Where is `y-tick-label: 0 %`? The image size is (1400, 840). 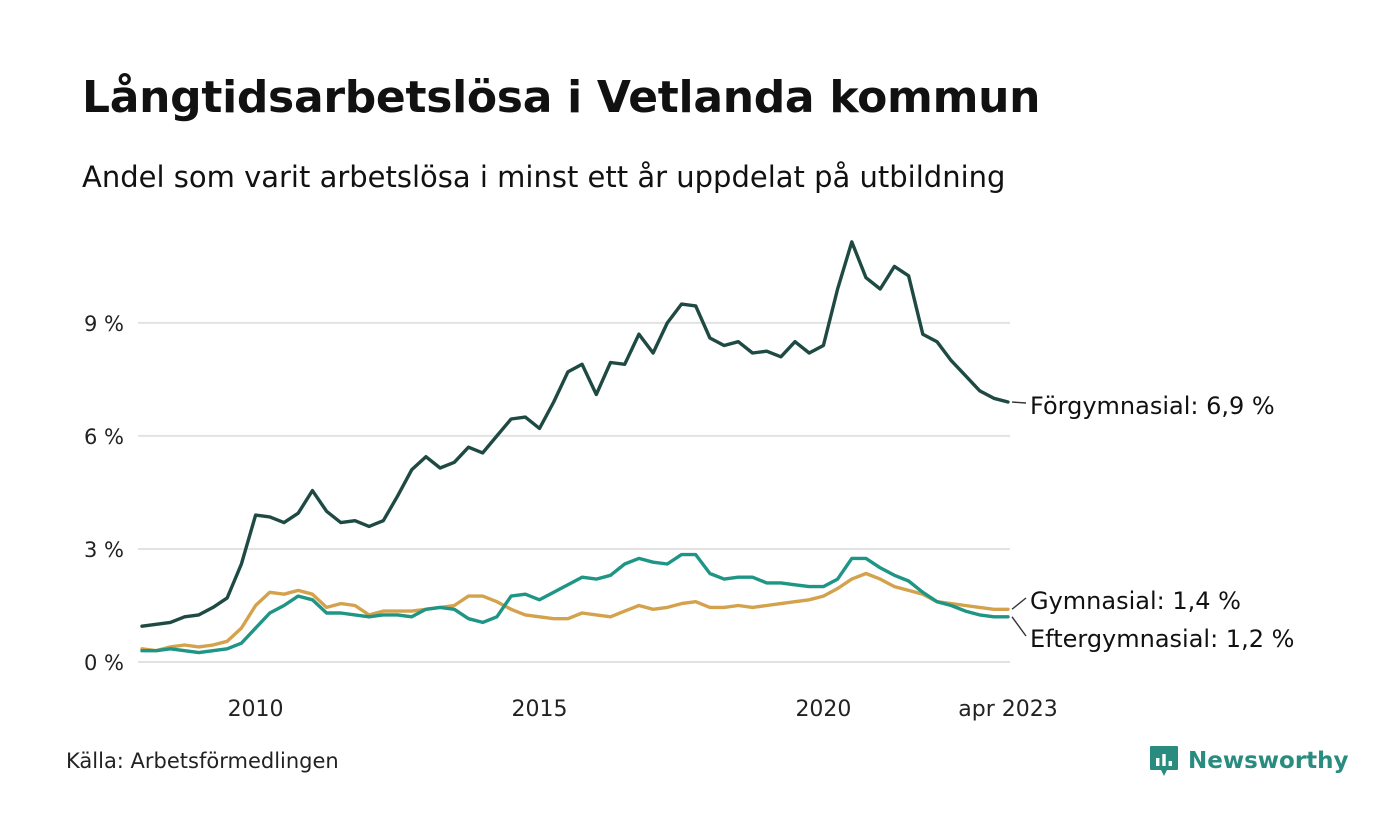 y-tick-label: 0 % is located at coordinates (104, 663).